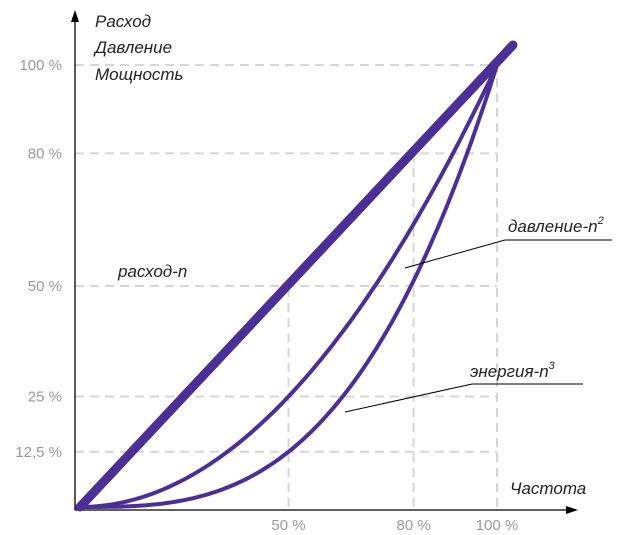  What do you see at coordinates (139, 74) in the screenshot?
I see `y-axis-title-line-3: Мощность` at bounding box center [139, 74].